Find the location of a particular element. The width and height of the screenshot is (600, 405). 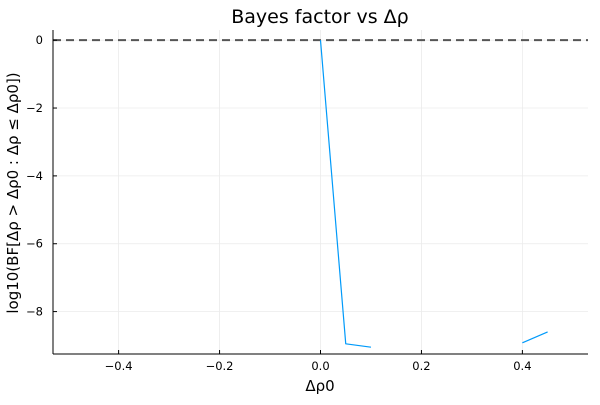

x-axis-label: Δρ0 is located at coordinates (319, 386).